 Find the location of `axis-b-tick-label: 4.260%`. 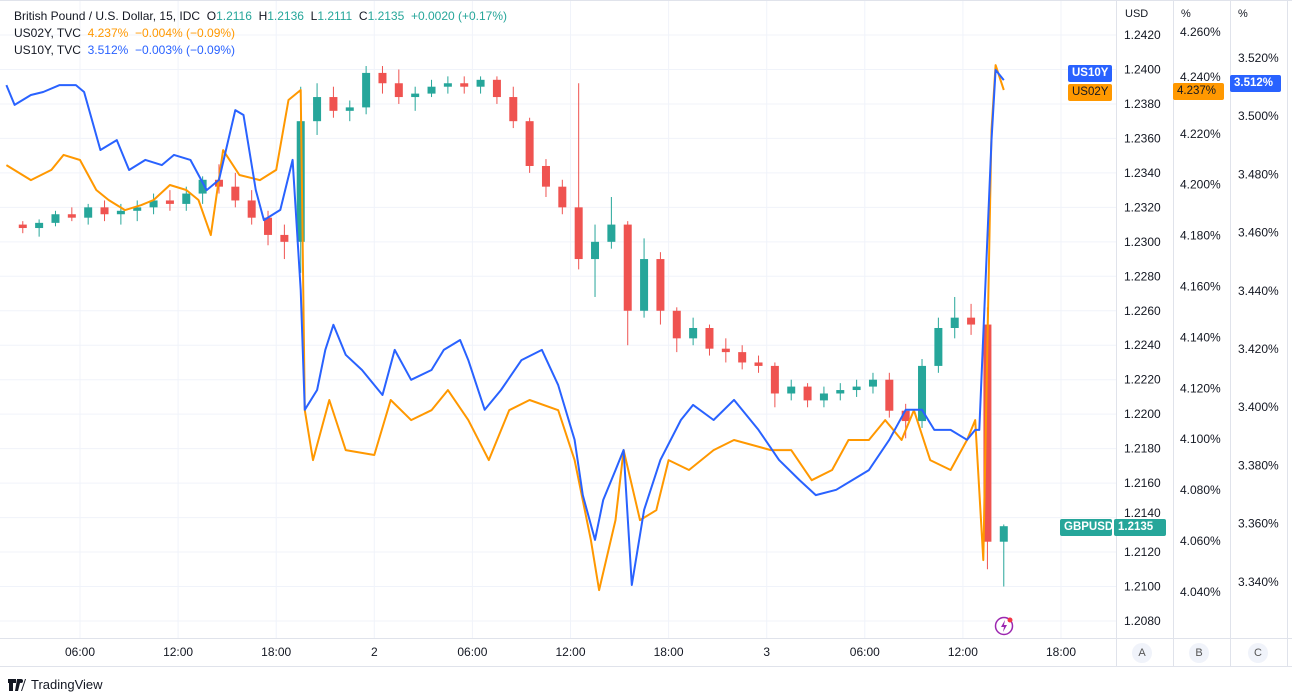

axis-b-tick-label: 4.260% is located at coordinates (1200, 32).